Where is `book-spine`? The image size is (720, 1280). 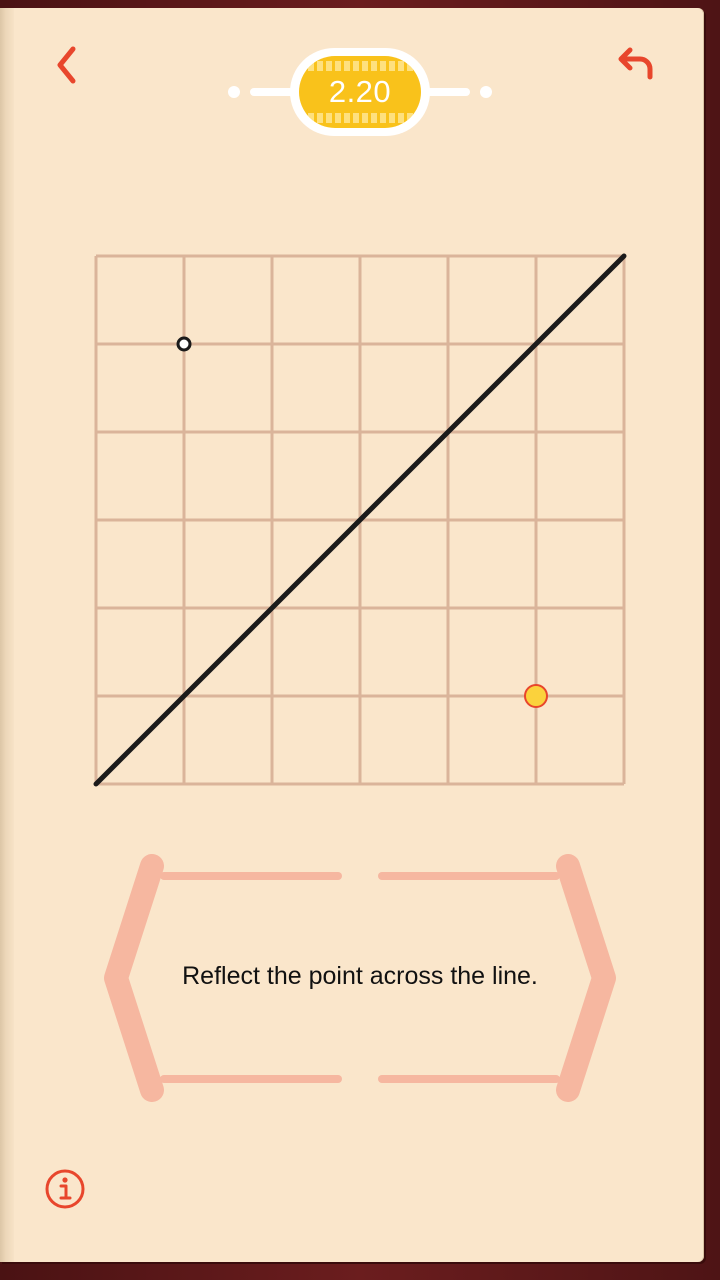 book-spine is located at coordinates (7, 635).